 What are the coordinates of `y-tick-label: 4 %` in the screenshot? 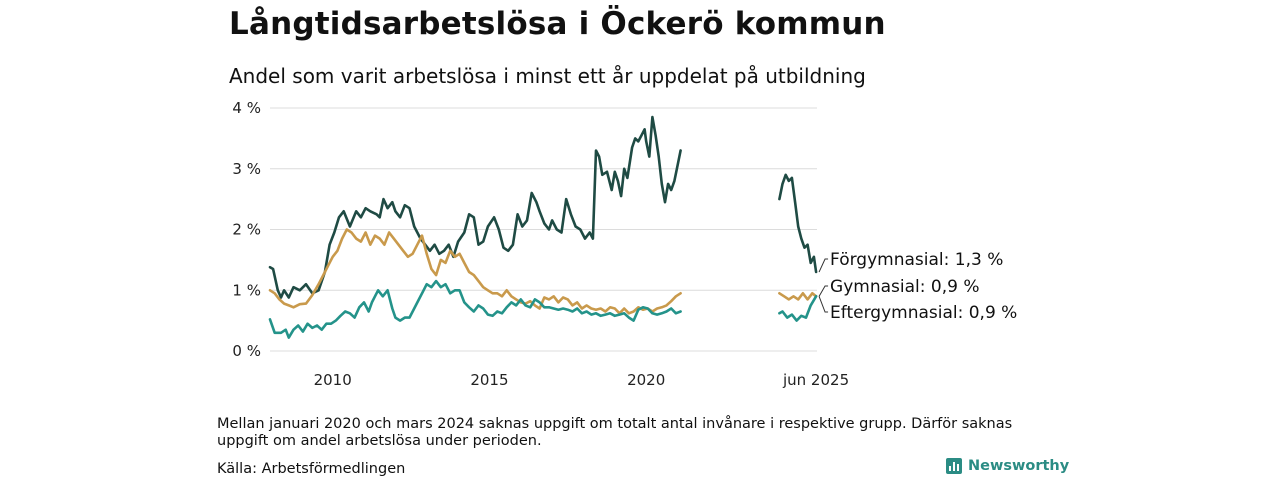 It's located at (246, 108).